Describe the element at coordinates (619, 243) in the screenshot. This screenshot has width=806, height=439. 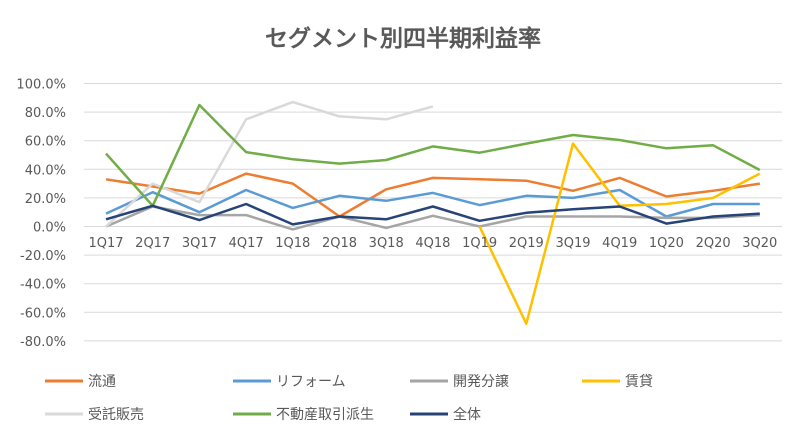
I see `x-tick-label: 4Q19` at that location.